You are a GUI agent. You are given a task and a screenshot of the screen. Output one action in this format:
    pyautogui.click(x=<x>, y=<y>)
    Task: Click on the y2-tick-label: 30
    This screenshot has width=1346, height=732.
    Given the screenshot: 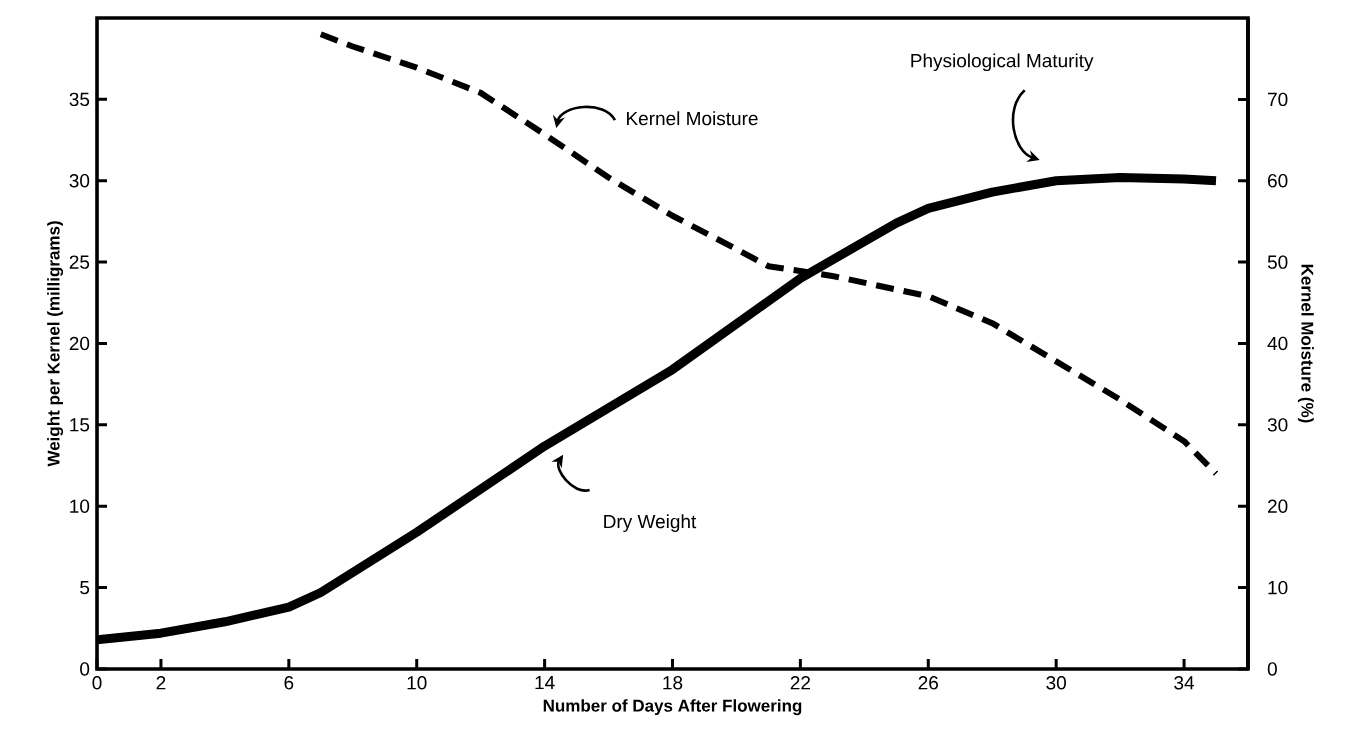 What is the action you would take?
    pyautogui.click(x=1277, y=425)
    